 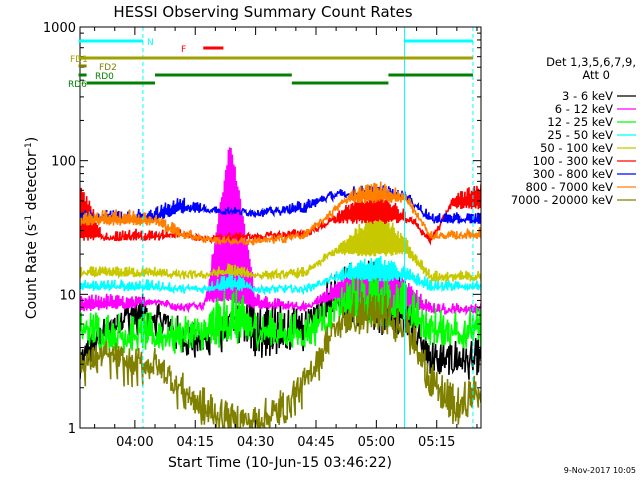 I want to click on legend-label-4: 25 - 50 keV, so click(x=580, y=135).